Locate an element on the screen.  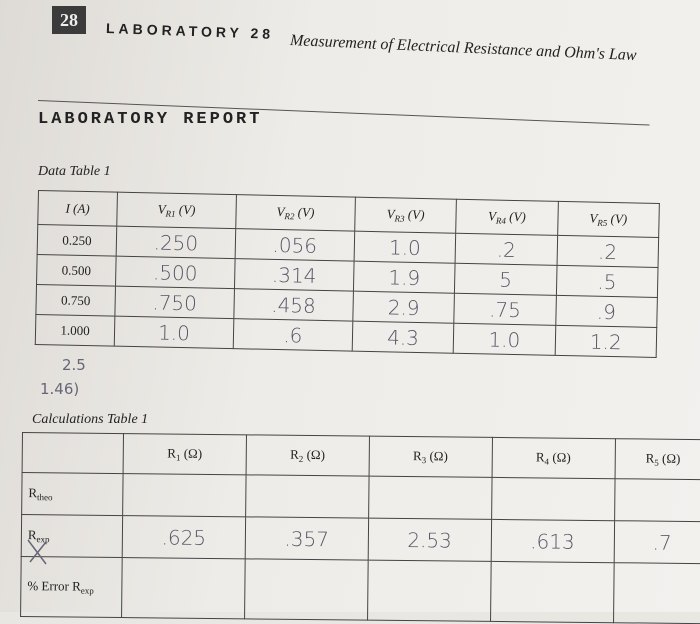
label-subscript: 2 is located at coordinates (301, 458).